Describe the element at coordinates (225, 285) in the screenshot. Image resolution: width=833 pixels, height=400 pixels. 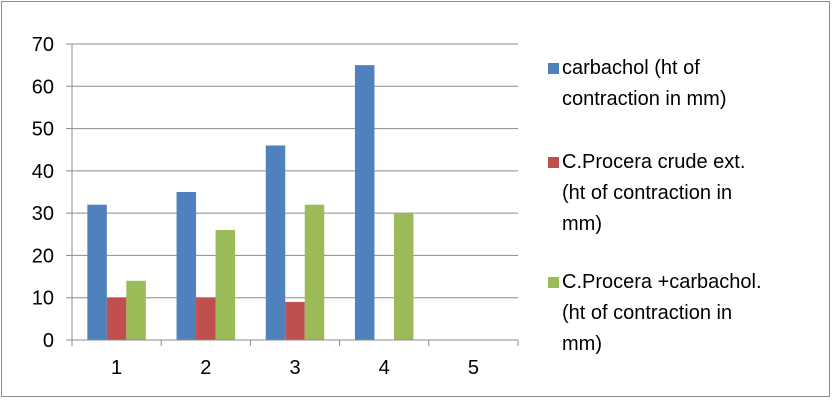
I see `bar-series3-cat2` at that location.